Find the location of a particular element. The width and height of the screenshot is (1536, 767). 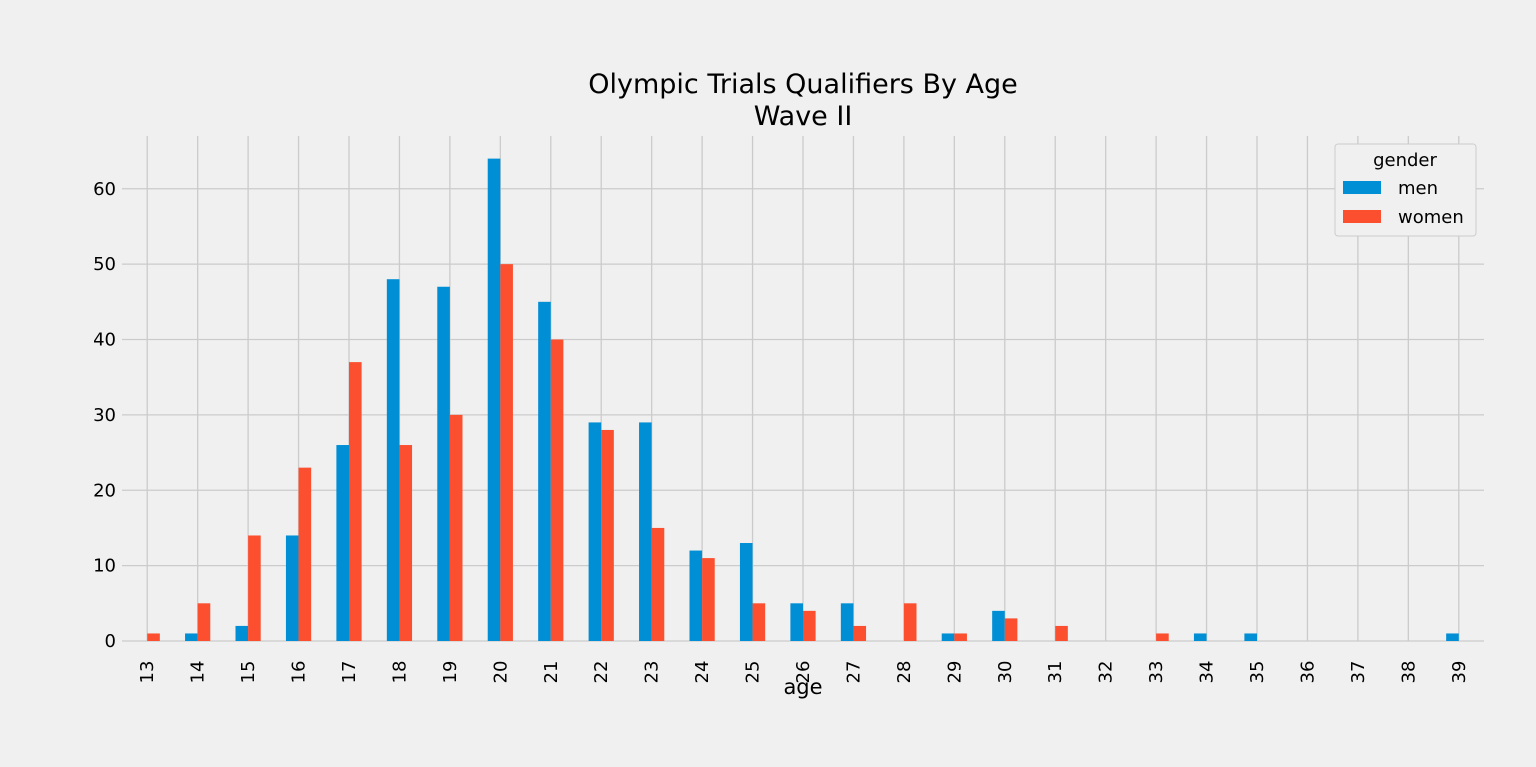

x-tick-label: 27 is located at coordinates (853, 672).